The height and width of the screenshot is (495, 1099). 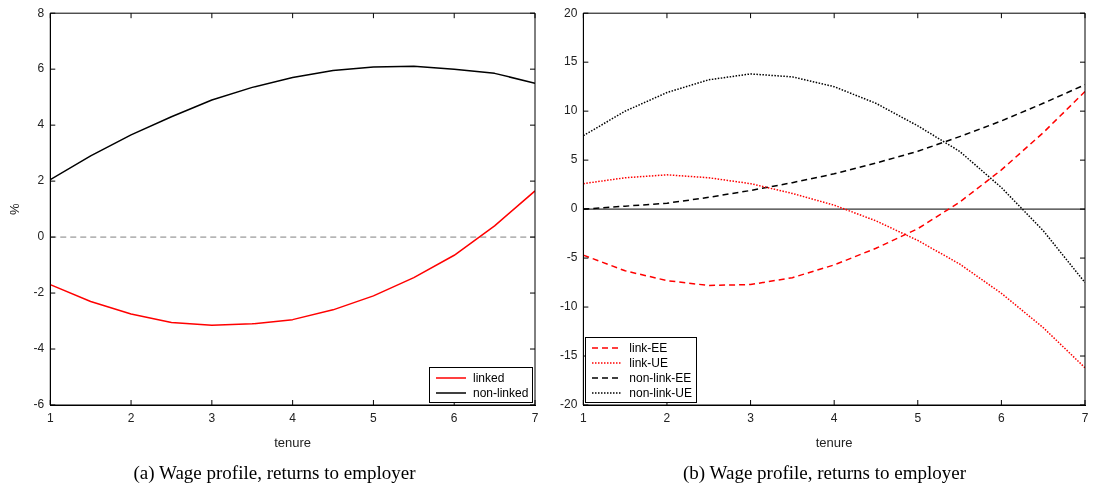 I want to click on y-tick-label: -2, so click(x=39, y=292).